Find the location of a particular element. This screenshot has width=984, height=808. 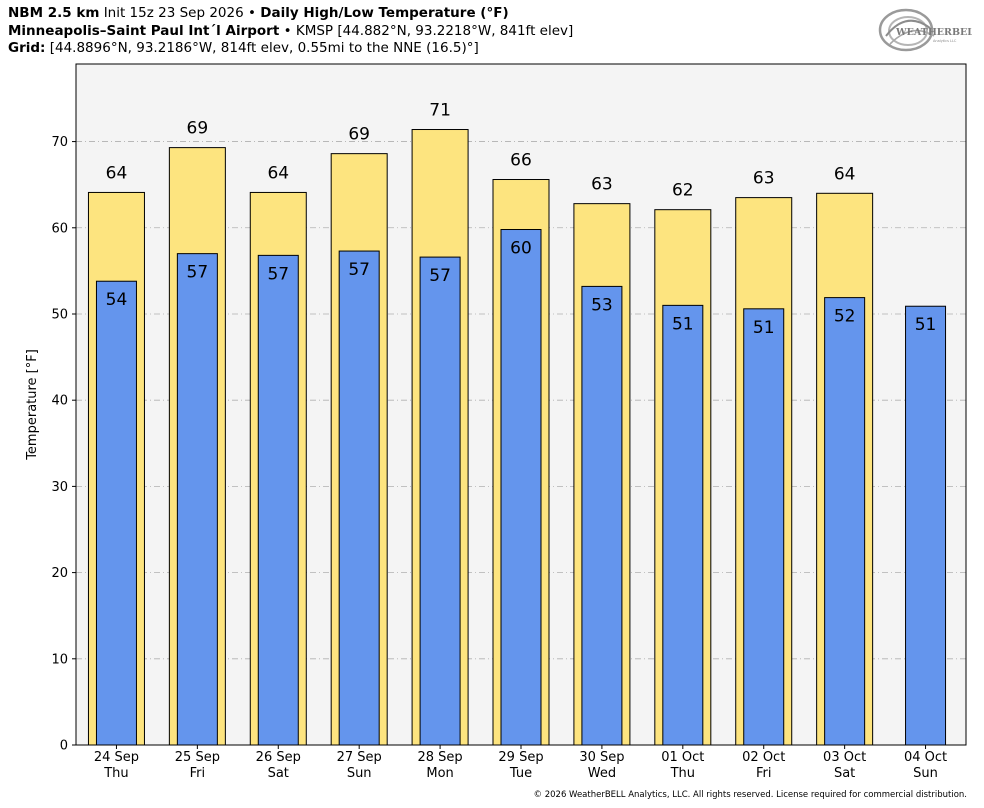

y-tick-label: 40 is located at coordinates (59, 401).